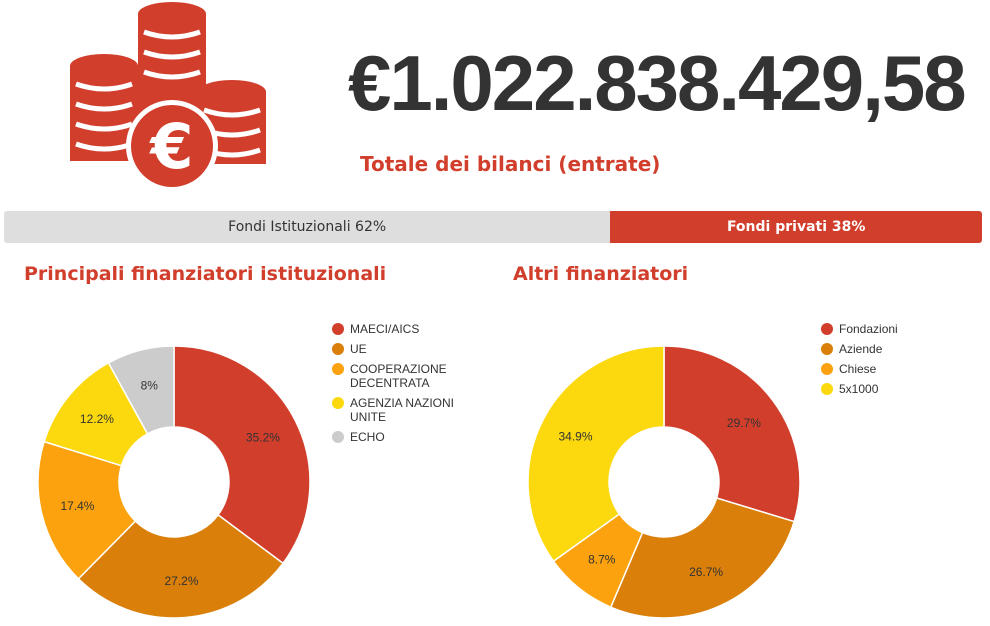 The image size is (990, 626). I want to click on legend-label: Aziende, so click(861, 349).